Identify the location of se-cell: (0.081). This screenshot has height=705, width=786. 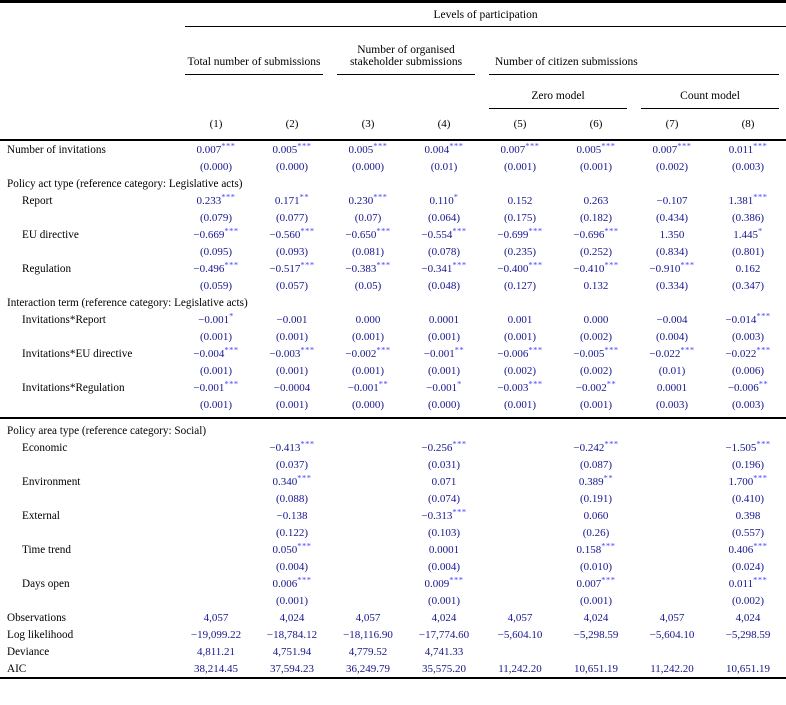
(368, 251).